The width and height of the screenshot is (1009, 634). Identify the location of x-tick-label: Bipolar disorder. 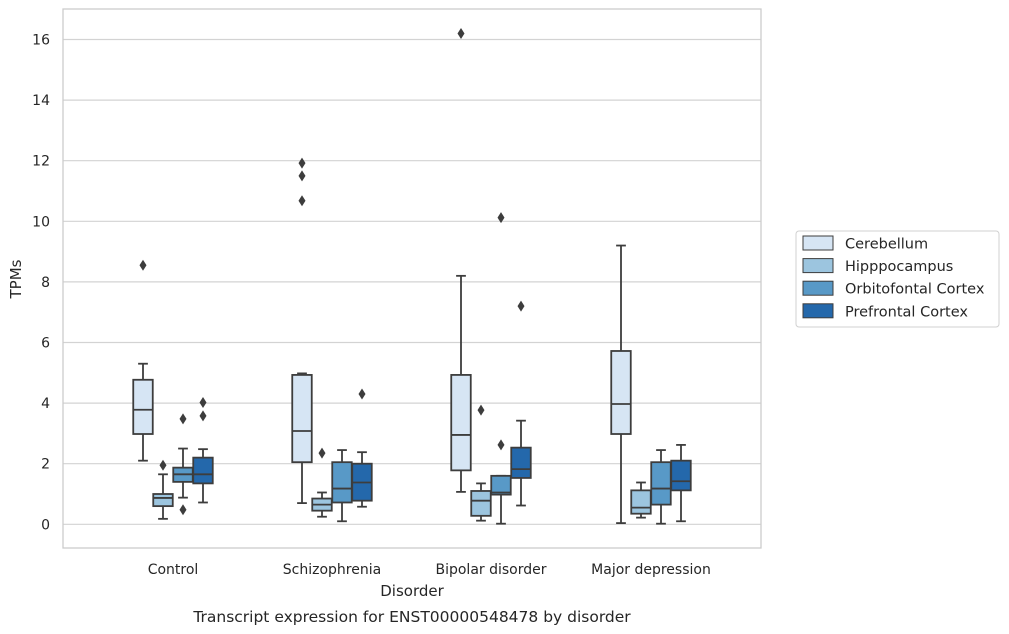
(490, 570).